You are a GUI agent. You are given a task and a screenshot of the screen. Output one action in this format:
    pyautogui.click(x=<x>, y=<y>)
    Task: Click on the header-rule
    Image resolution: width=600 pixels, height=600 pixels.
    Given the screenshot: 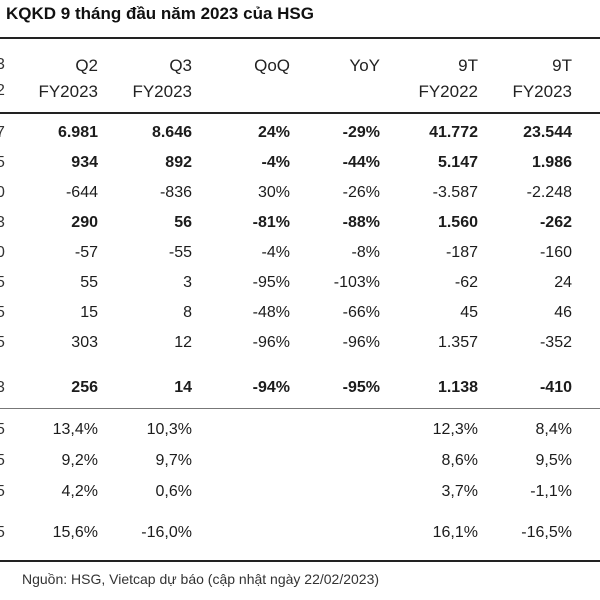 What is the action you would take?
    pyautogui.click(x=300, y=113)
    